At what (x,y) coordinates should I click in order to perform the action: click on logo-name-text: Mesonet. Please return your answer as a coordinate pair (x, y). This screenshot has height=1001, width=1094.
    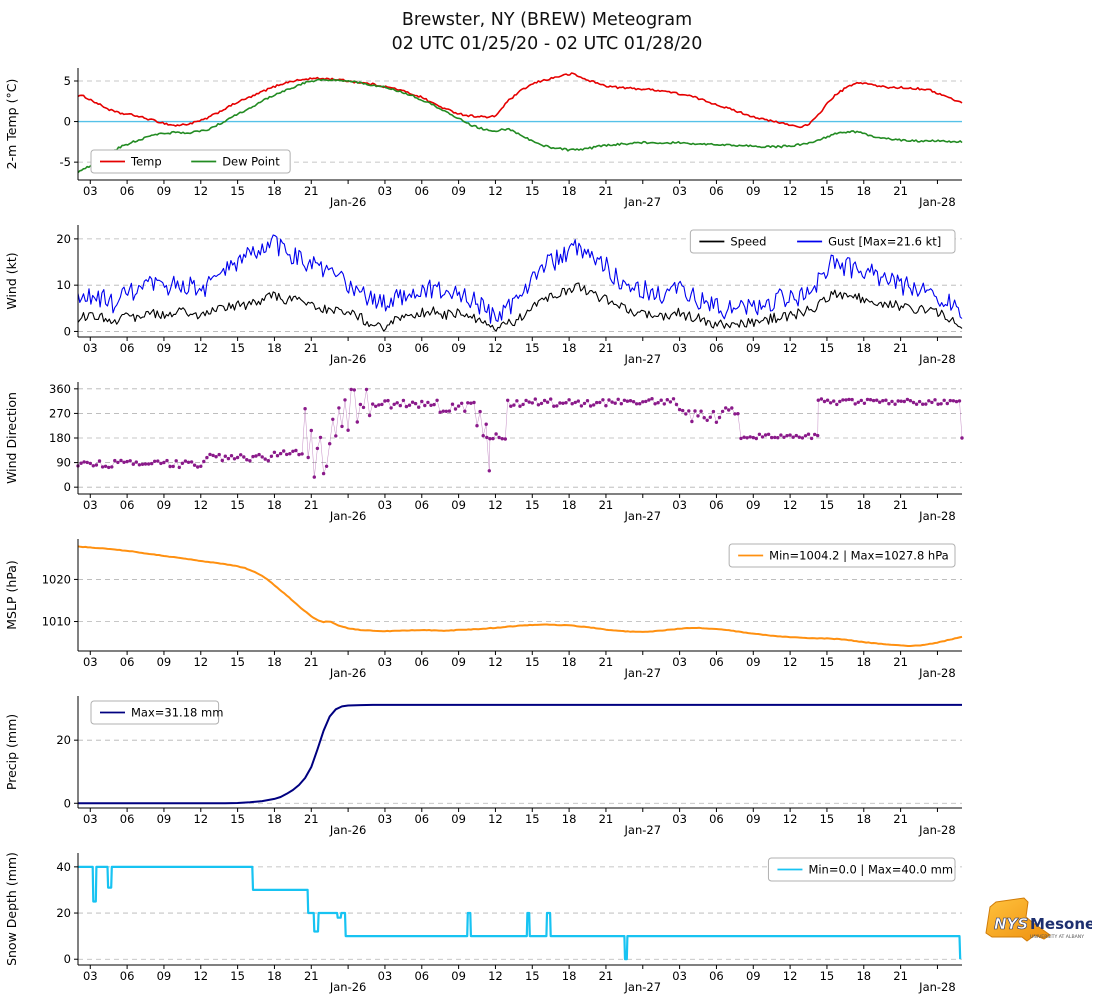
    Looking at the image, I should click on (1061, 924).